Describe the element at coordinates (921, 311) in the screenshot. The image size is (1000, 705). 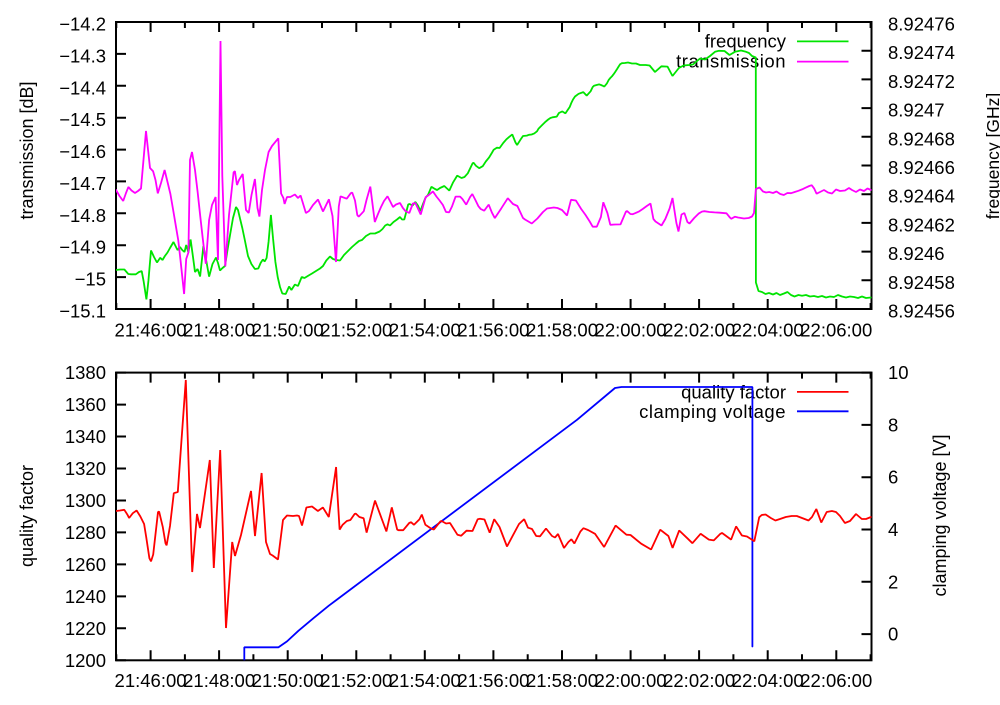
I see `svg-text: 8.92456` at that location.